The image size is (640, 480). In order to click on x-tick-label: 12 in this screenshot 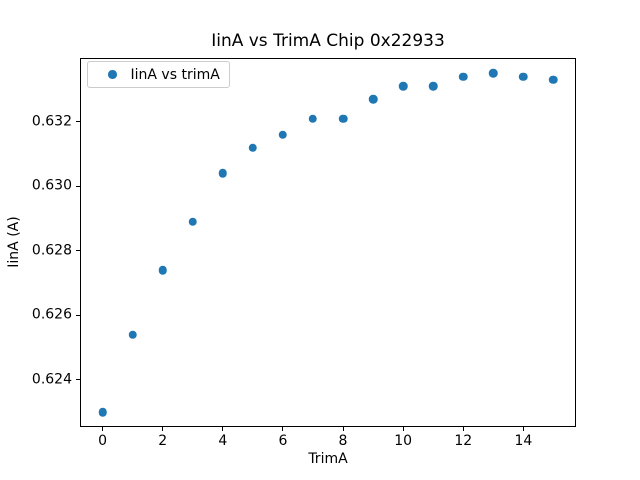, I will do `click(463, 441)`.